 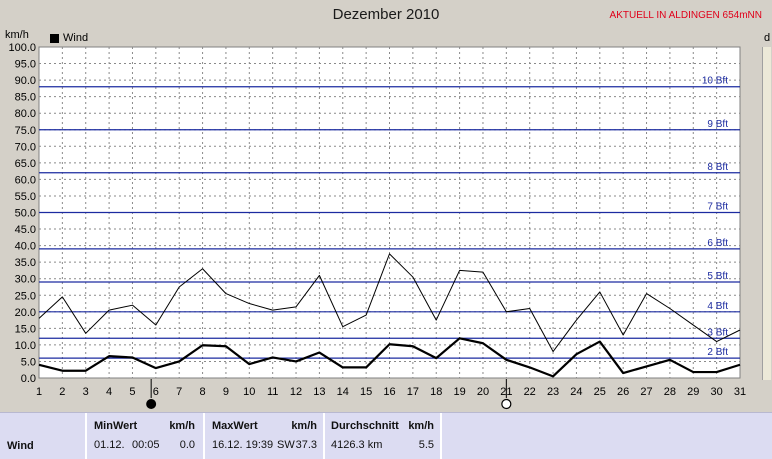 I want to click on y-tick-label: 5.0, so click(x=28, y=362).